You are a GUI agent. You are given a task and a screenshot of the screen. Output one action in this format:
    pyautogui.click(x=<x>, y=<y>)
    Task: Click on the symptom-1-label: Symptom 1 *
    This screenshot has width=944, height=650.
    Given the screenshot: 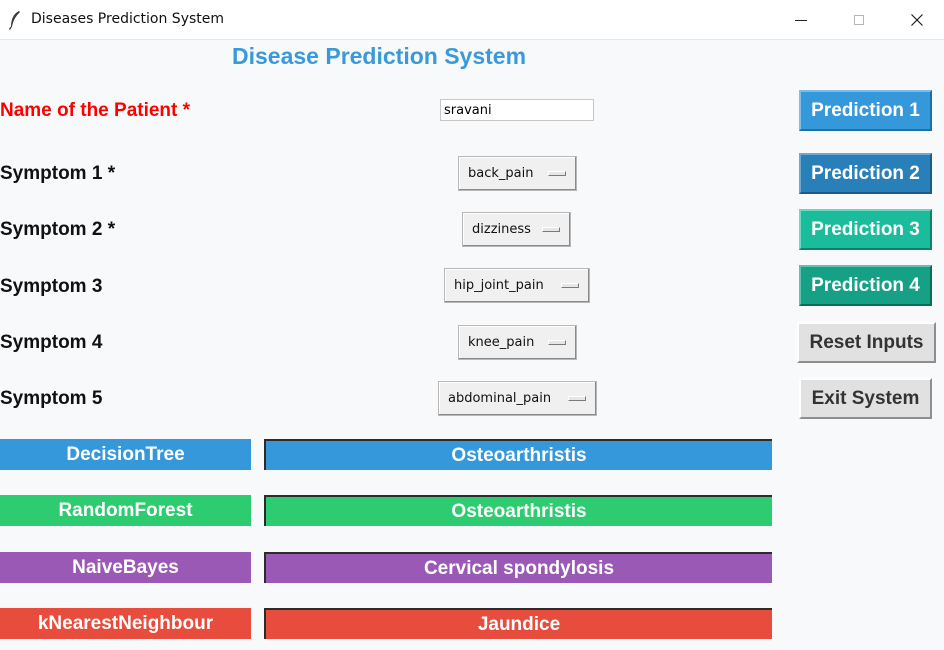 What is the action you would take?
    pyautogui.click(x=58, y=173)
    